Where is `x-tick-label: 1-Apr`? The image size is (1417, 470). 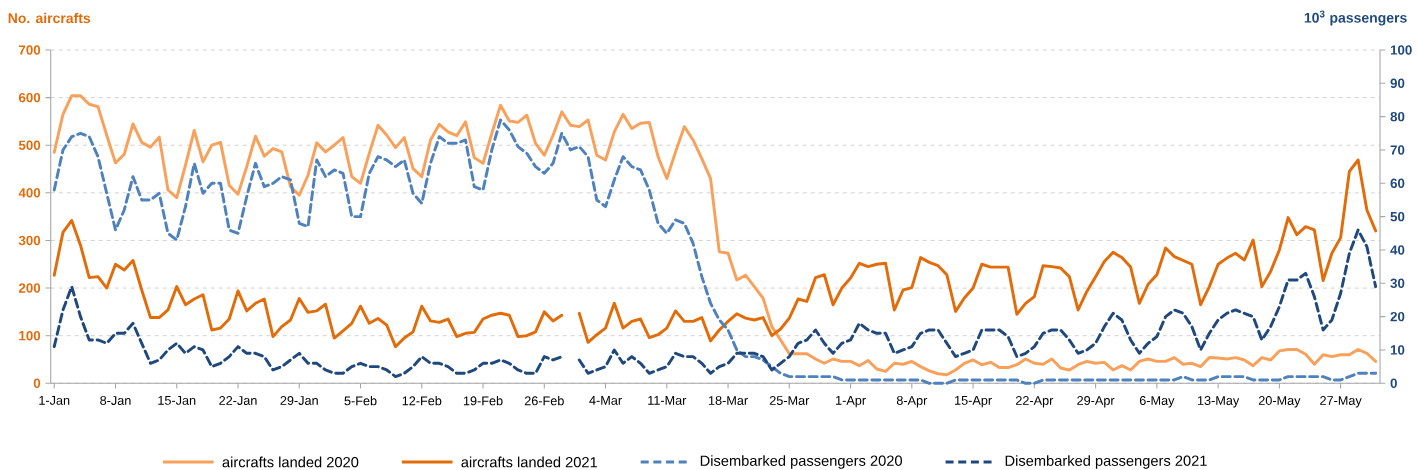 x-tick-label: 1-Apr is located at coordinates (851, 402).